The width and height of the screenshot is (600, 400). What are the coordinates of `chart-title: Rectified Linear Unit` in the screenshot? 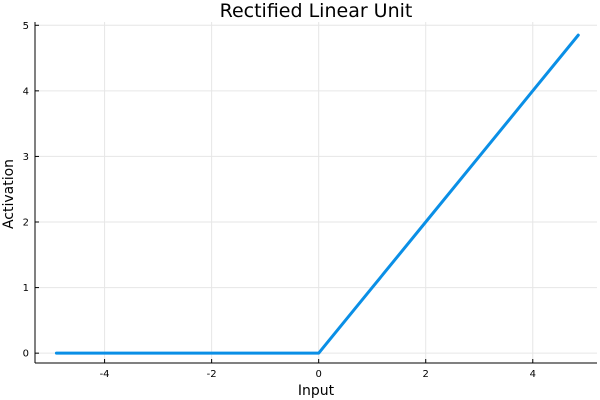 It's located at (316, 11).